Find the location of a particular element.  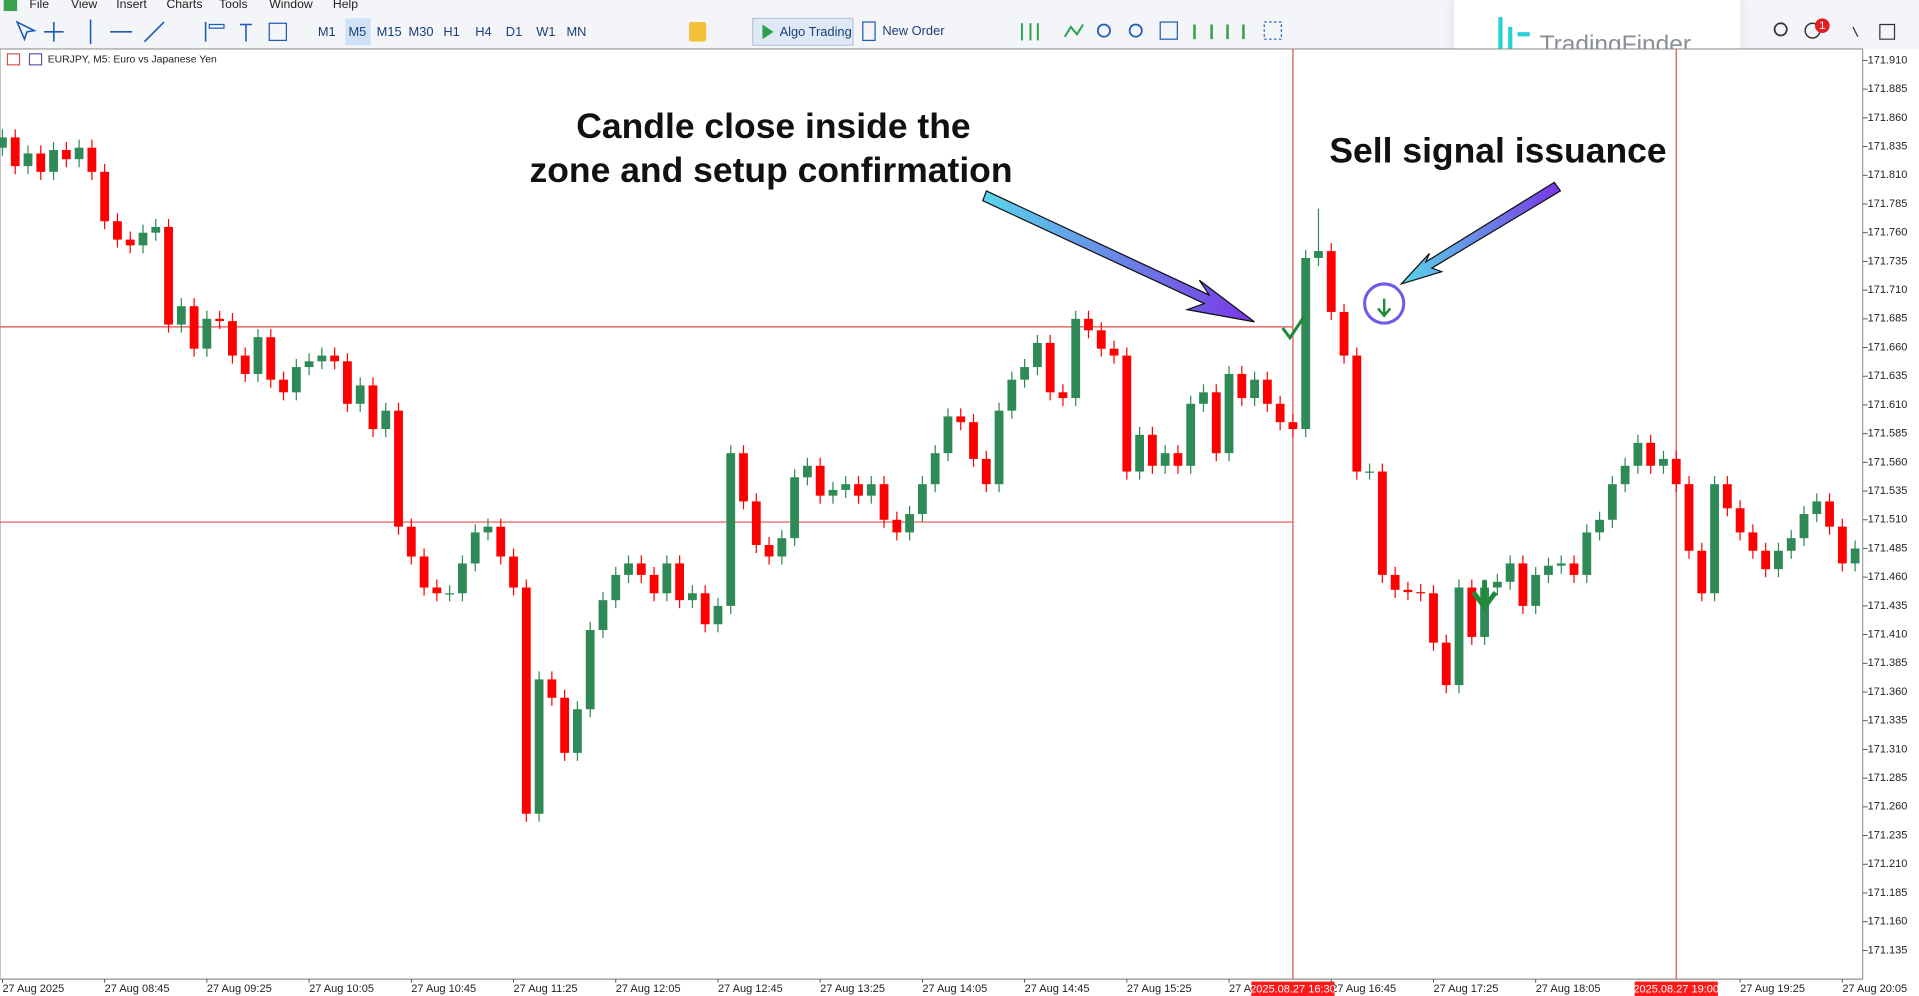

zoom-in is located at coordinates (1103, 30).